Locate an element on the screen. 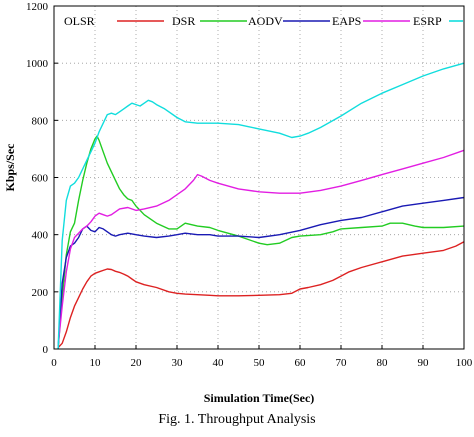 This screenshot has height=437, width=474. x-tick-label: 20 is located at coordinates (137, 363).